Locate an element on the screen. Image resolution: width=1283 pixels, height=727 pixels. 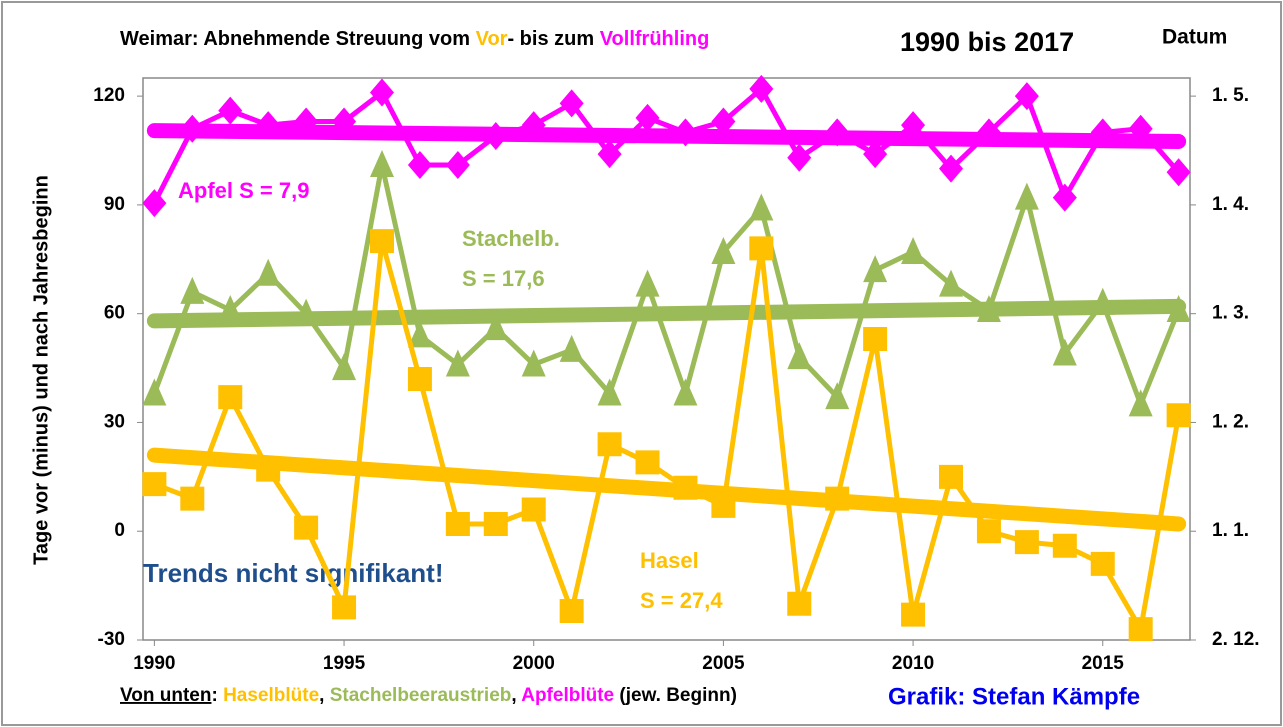
annotation: Apfel S = 7,9 is located at coordinates (243, 190).